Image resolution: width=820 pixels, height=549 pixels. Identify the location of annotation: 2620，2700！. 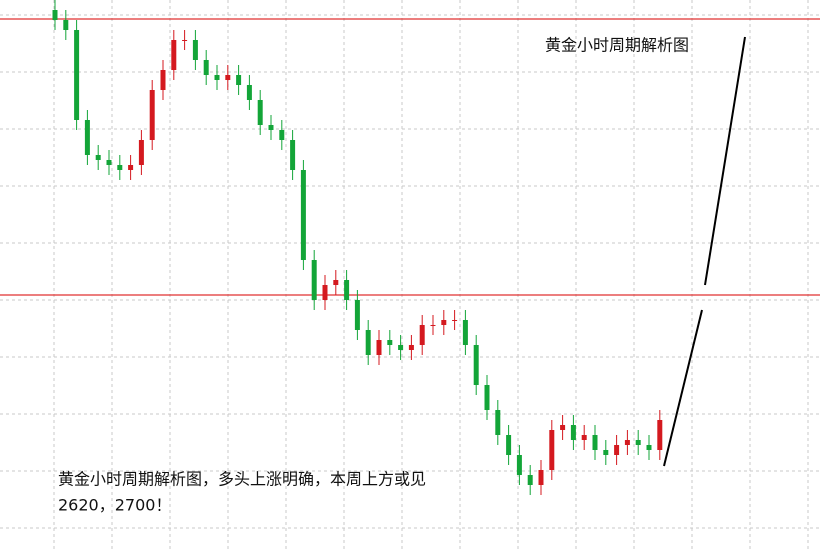
(114, 505).